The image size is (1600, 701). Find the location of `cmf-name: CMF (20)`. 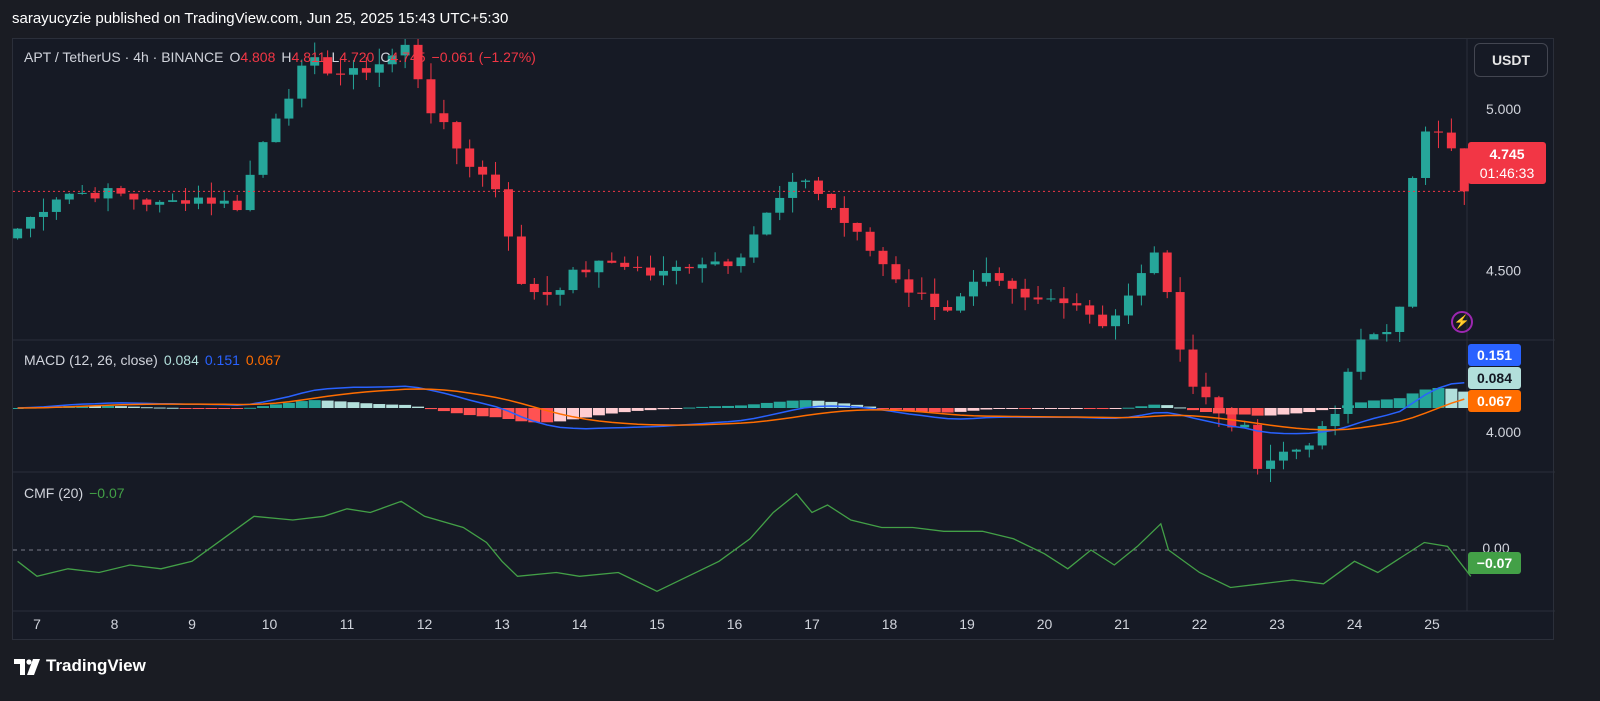

cmf-name: CMF (20) is located at coordinates (54, 493).